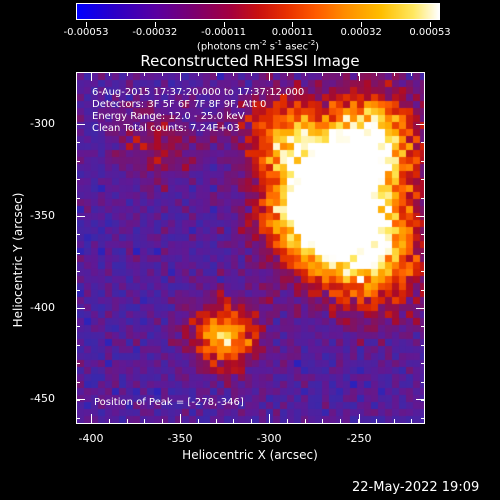 The width and height of the screenshot is (500, 500). I want to click on info-time-range: 6-Aug-2015 17:37:20.000 to 17:37:12.000, so click(198, 92).